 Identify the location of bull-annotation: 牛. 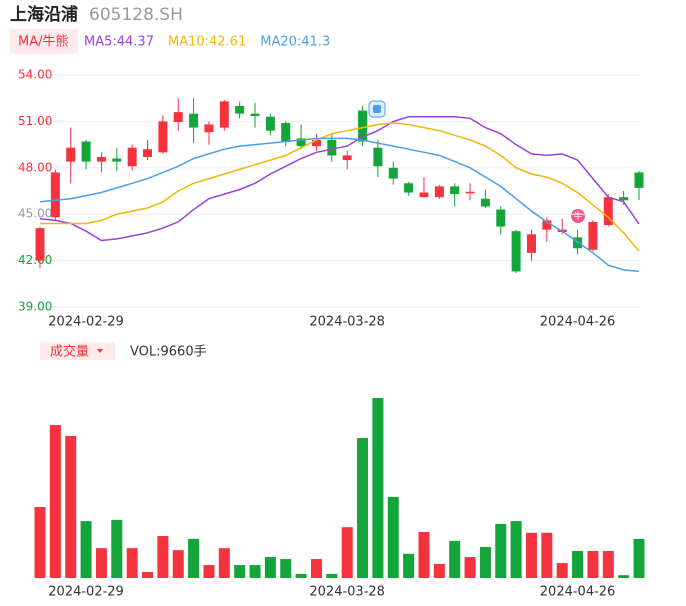
(577, 217).